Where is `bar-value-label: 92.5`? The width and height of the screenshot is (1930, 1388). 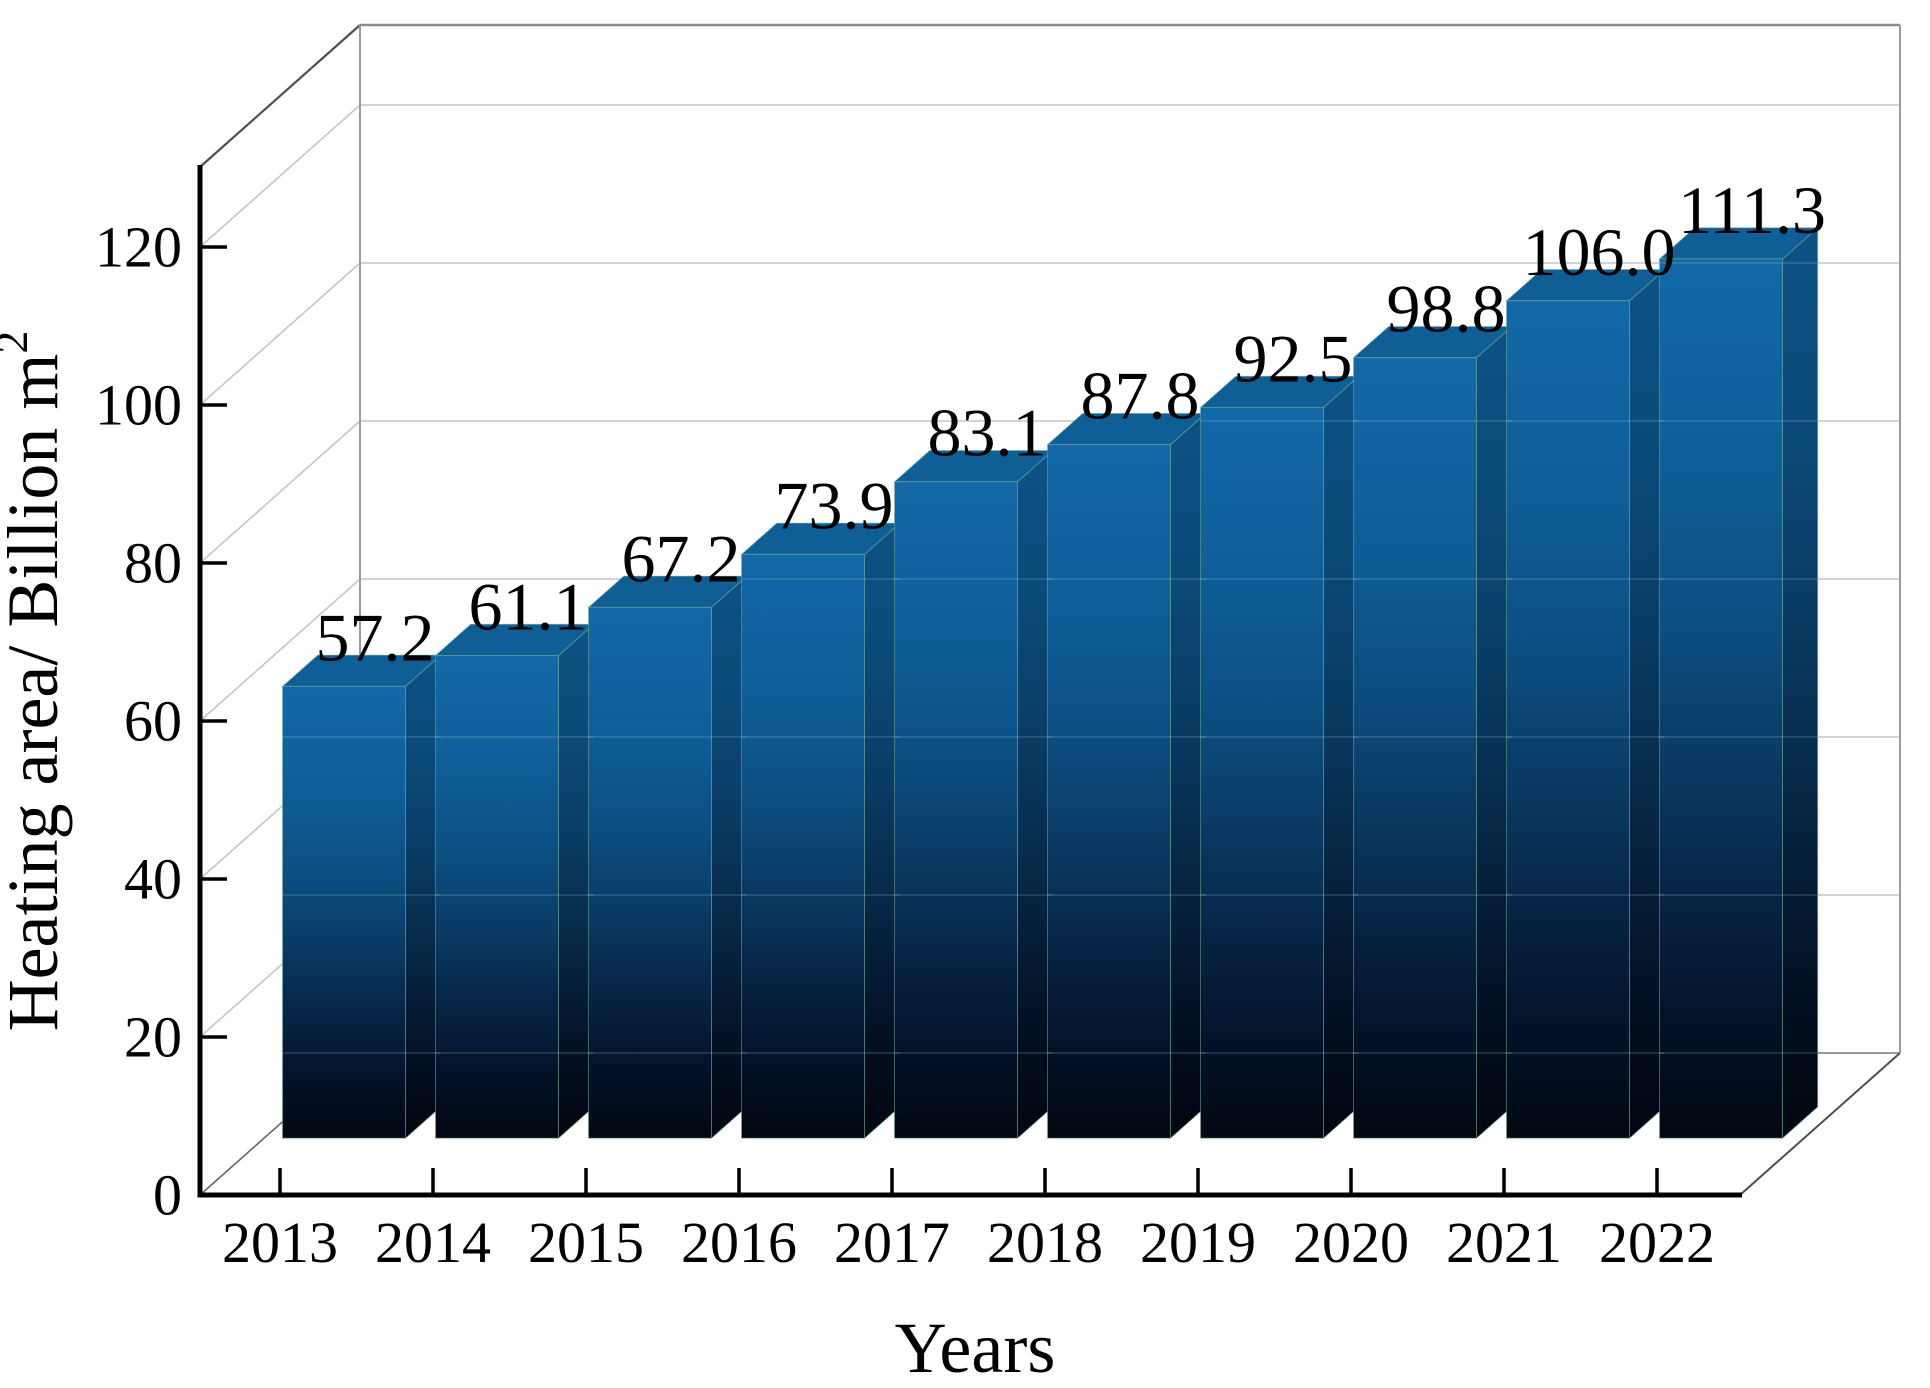 bar-value-label: 92.5 is located at coordinates (1293, 358).